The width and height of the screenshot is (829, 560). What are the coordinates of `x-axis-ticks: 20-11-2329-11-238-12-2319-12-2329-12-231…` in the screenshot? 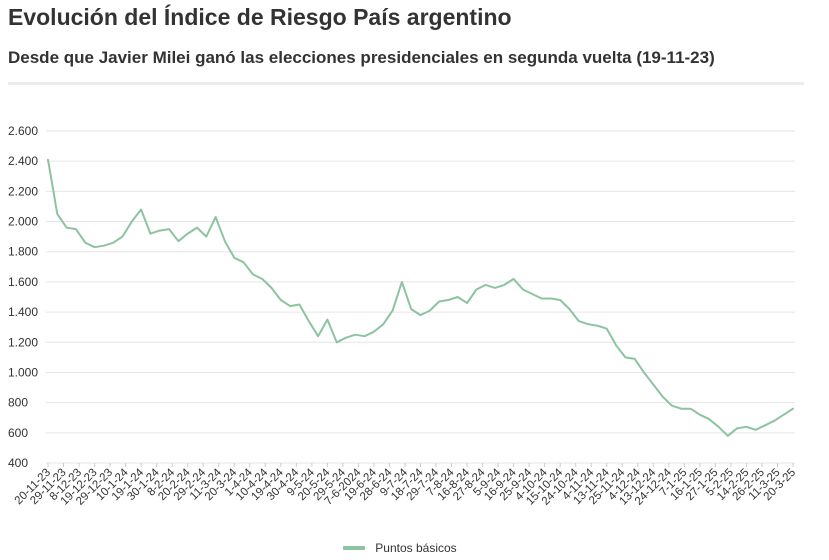 It's located at (405, 485).